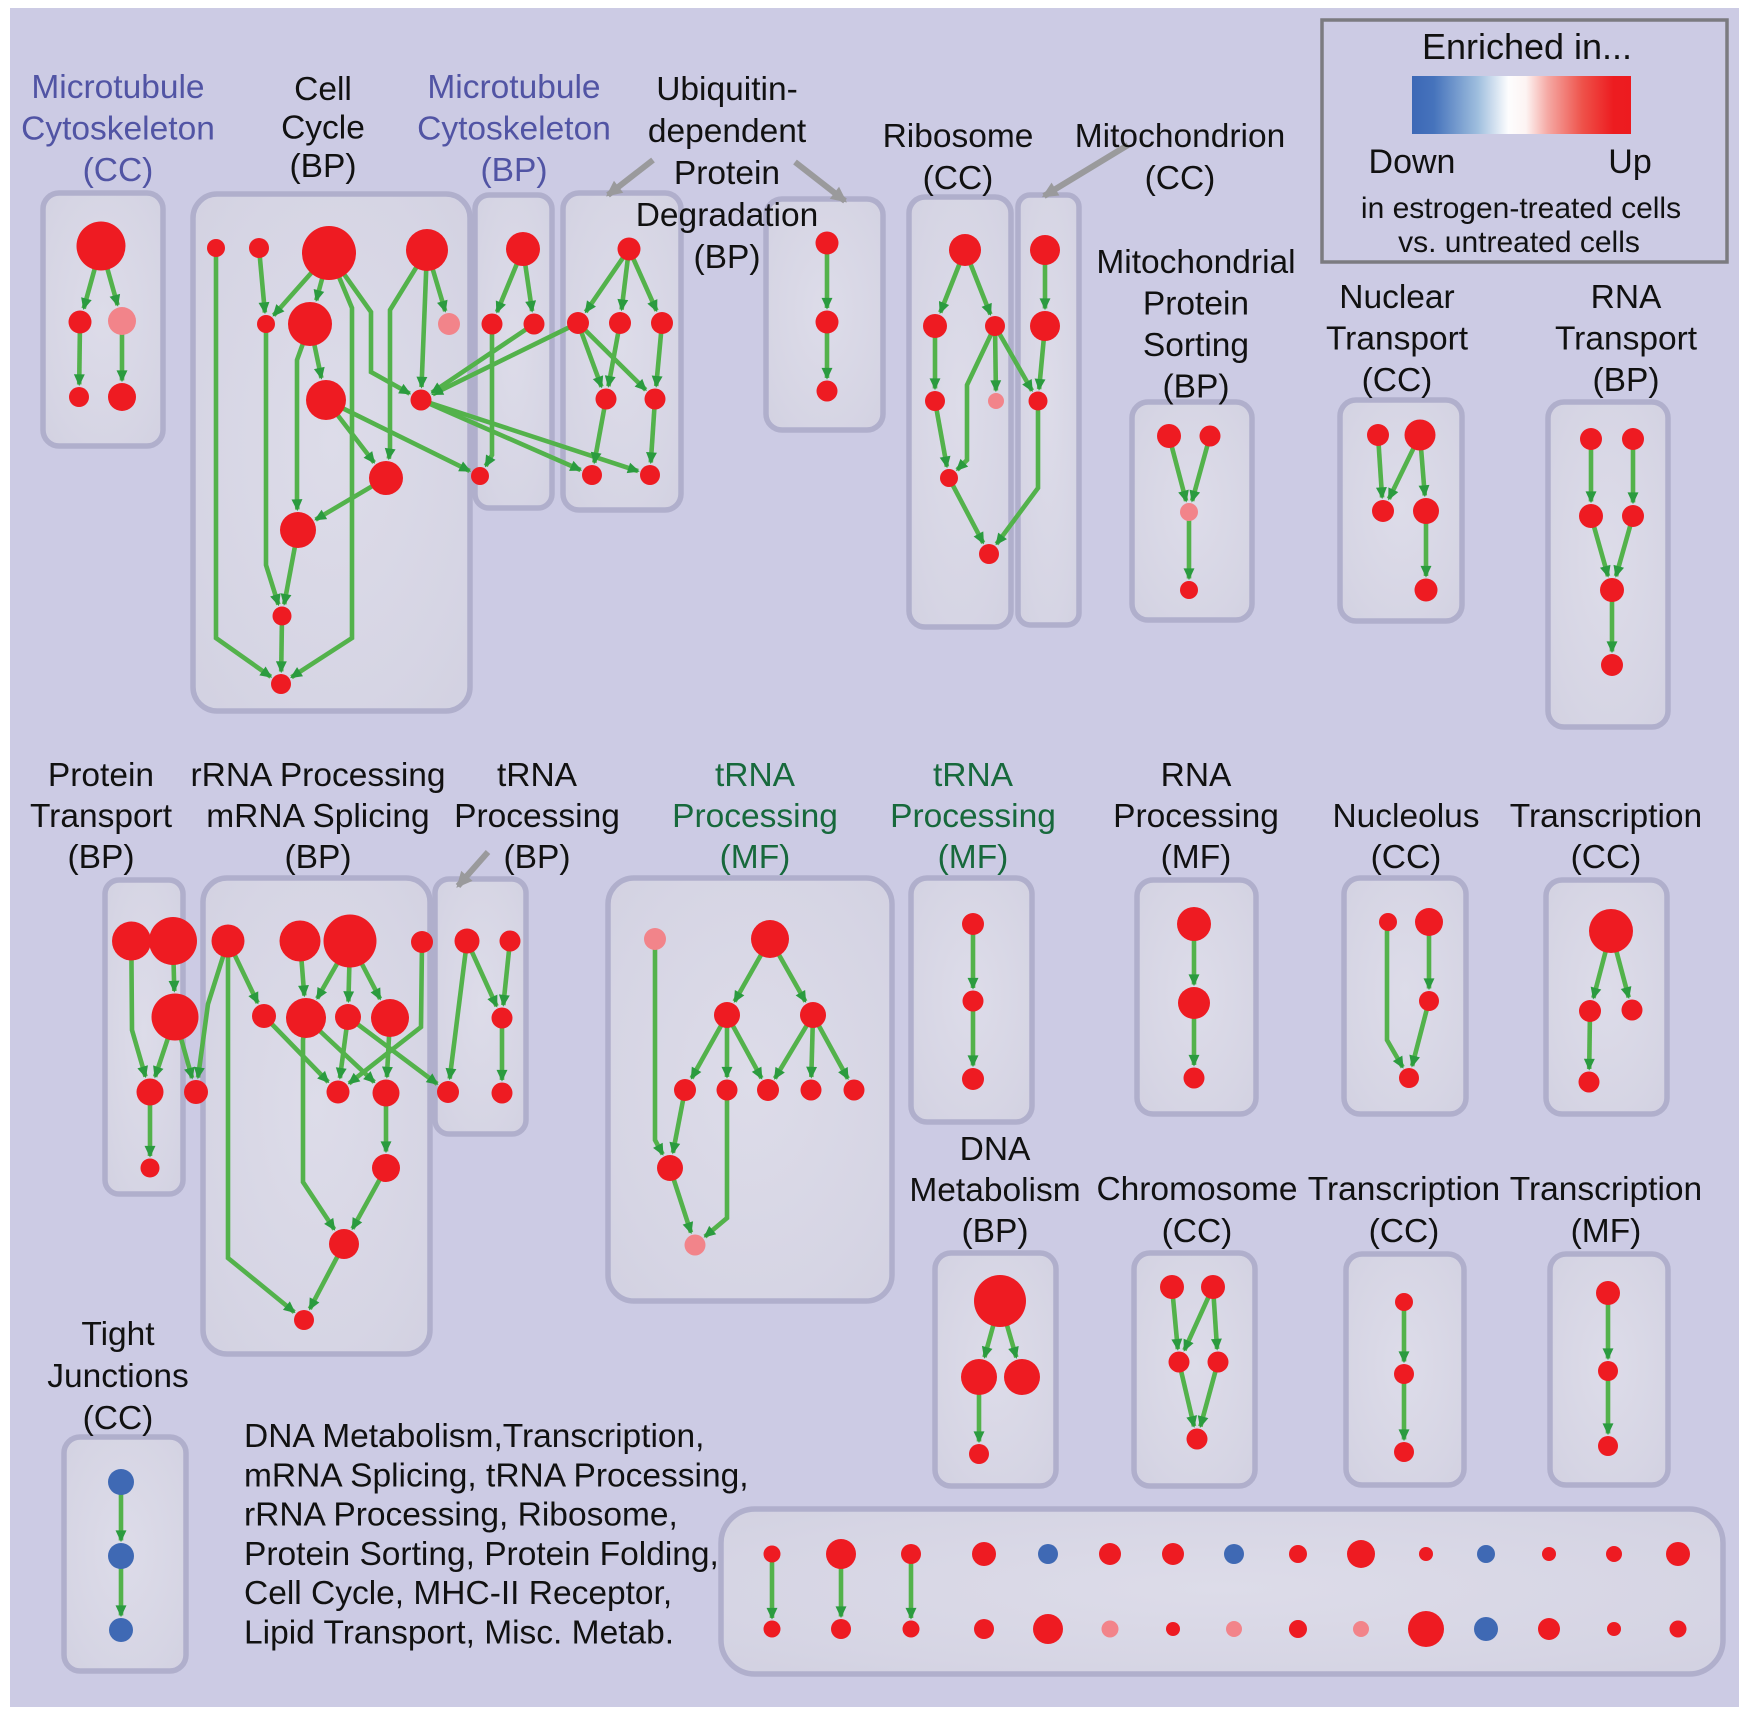 This screenshot has width=1750, height=1715. Describe the element at coordinates (474, 1436) in the screenshot. I see `svg-text: DNA Metabolism,Transcription,` at that location.